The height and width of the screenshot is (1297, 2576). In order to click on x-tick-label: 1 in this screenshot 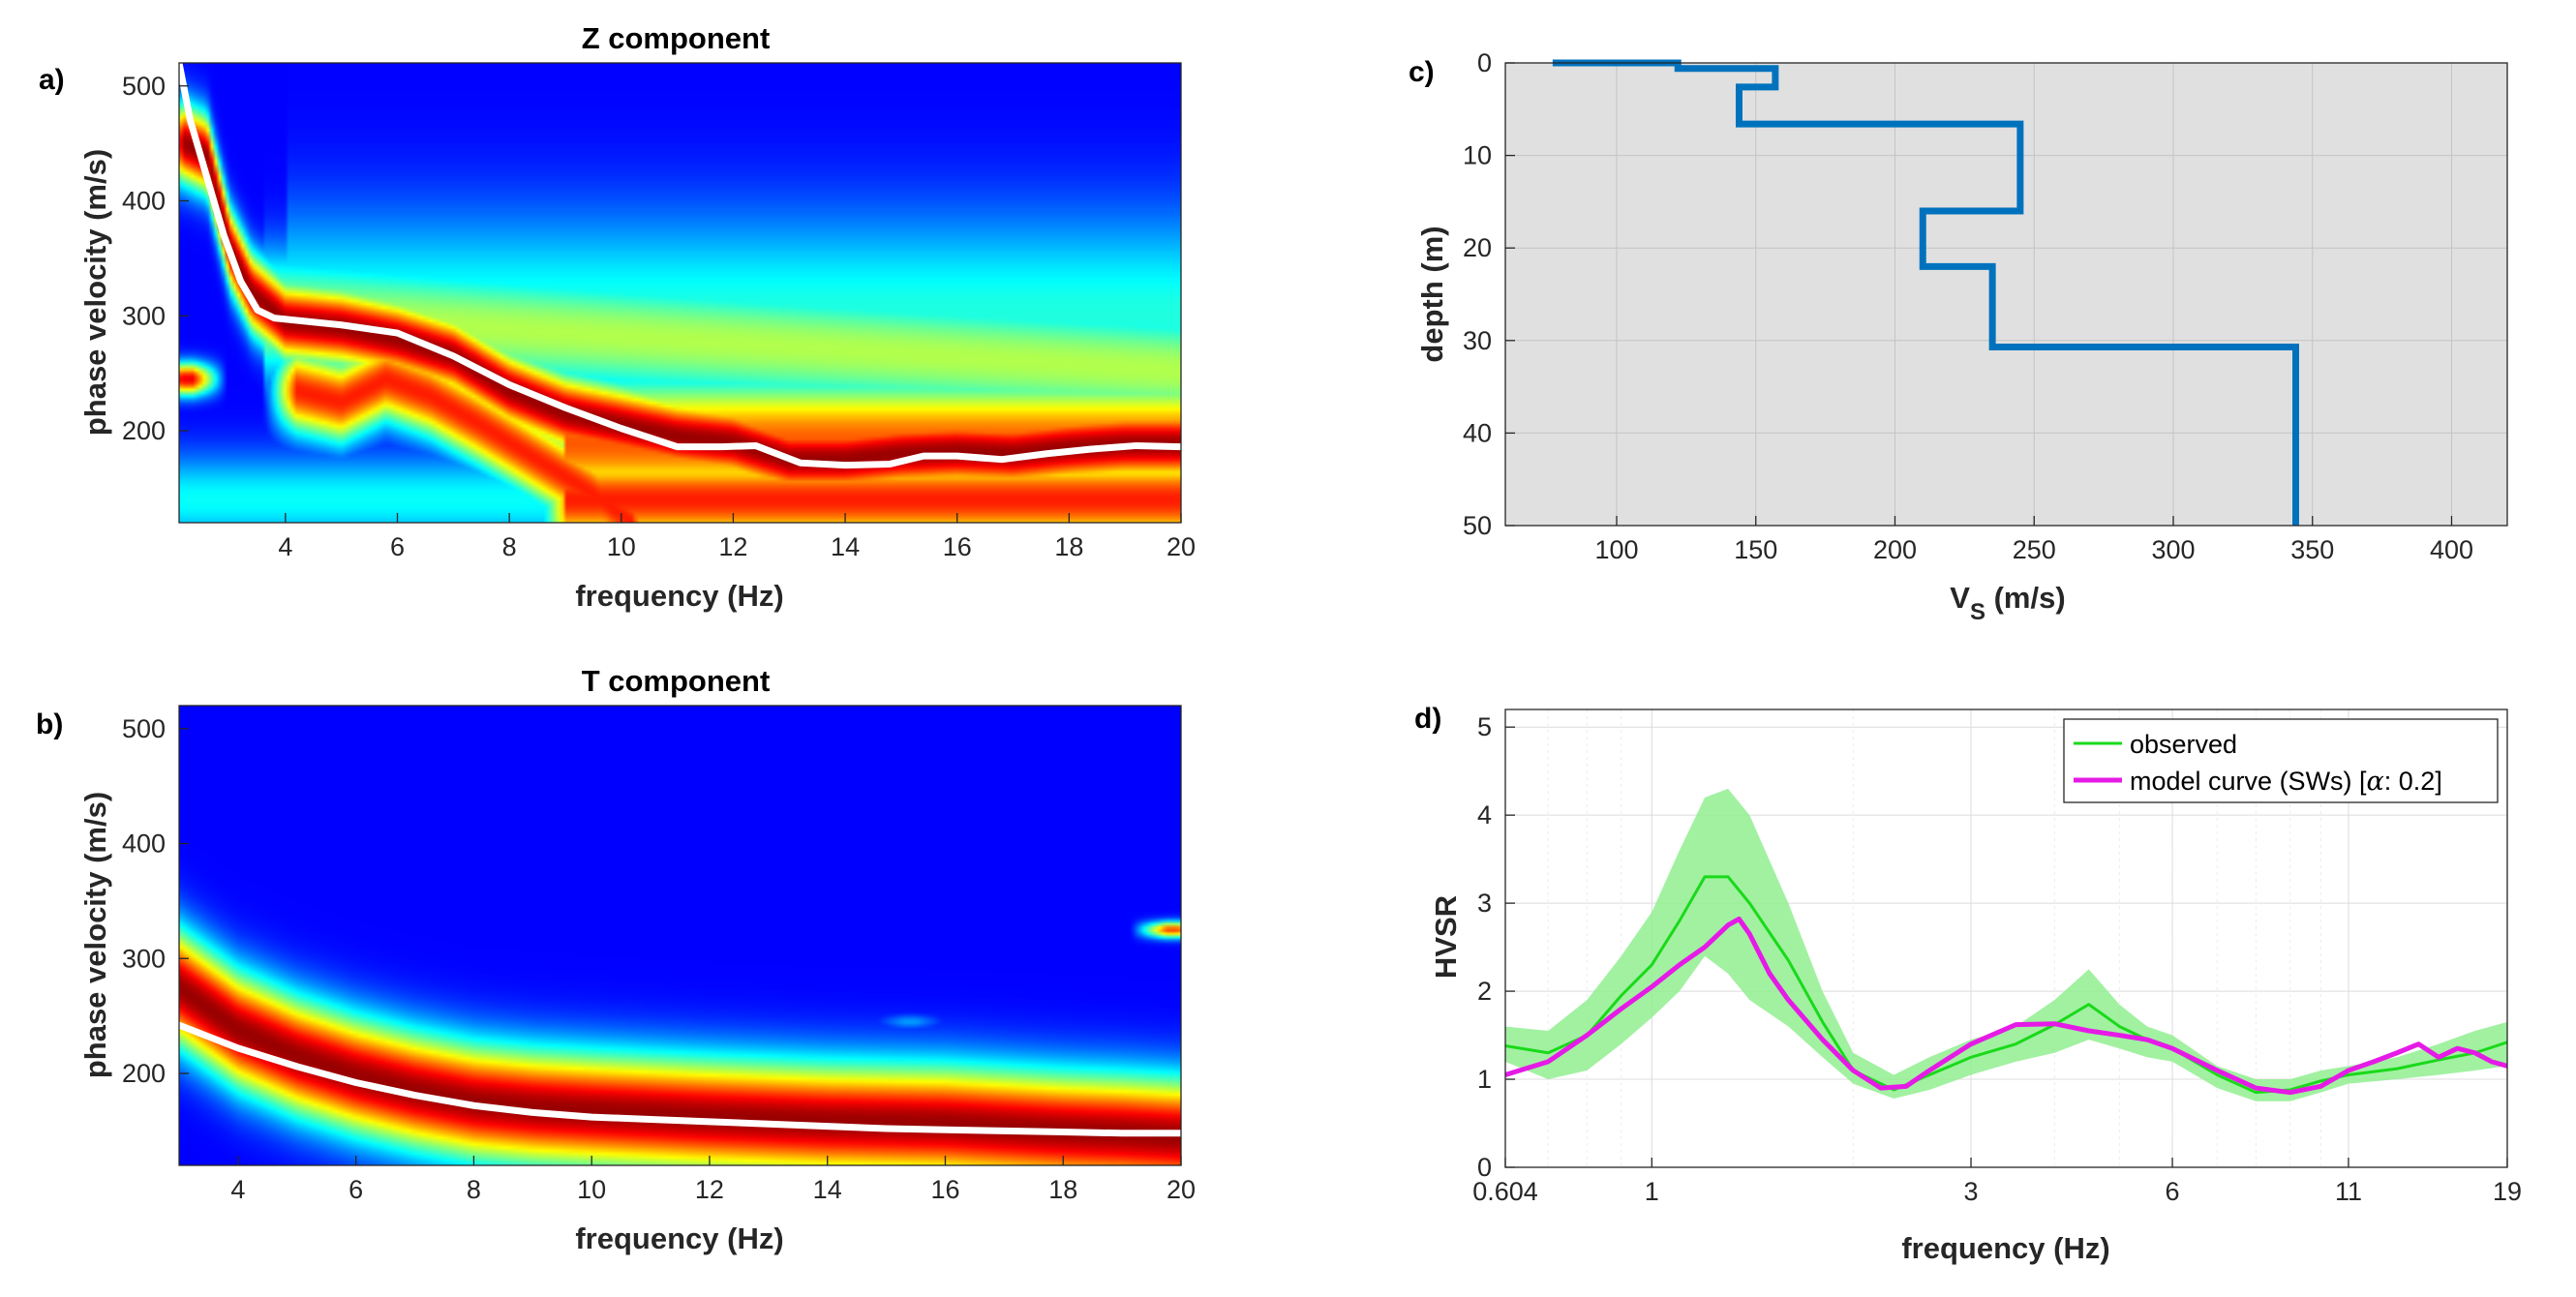, I will do `click(1652, 1191)`.